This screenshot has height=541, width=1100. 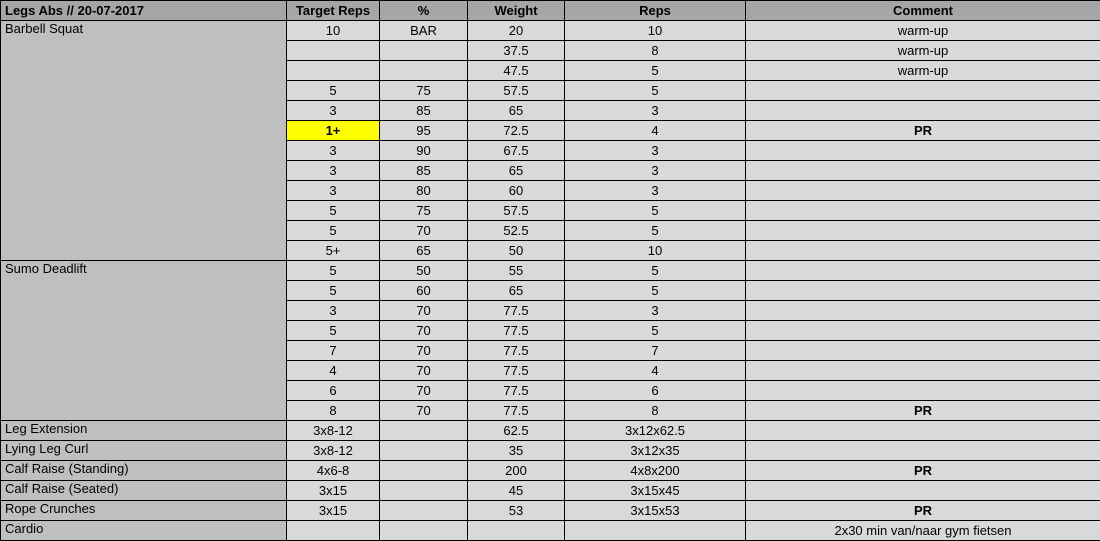 I want to click on reps-cell: 3x12x35, so click(x=655, y=450).